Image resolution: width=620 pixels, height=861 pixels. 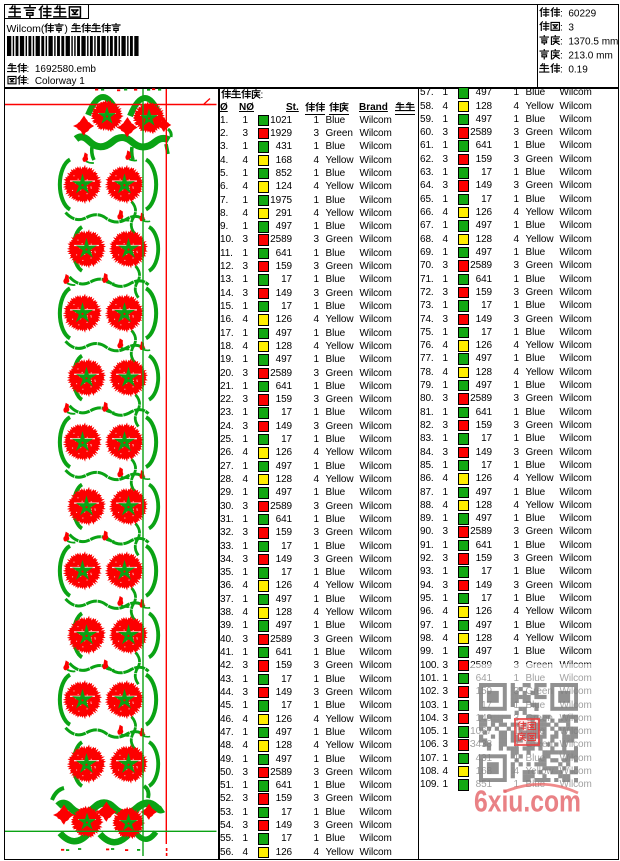 What do you see at coordinates (527, 801) in the screenshot?
I see `svg-text: 6xiu.com` at bounding box center [527, 801].